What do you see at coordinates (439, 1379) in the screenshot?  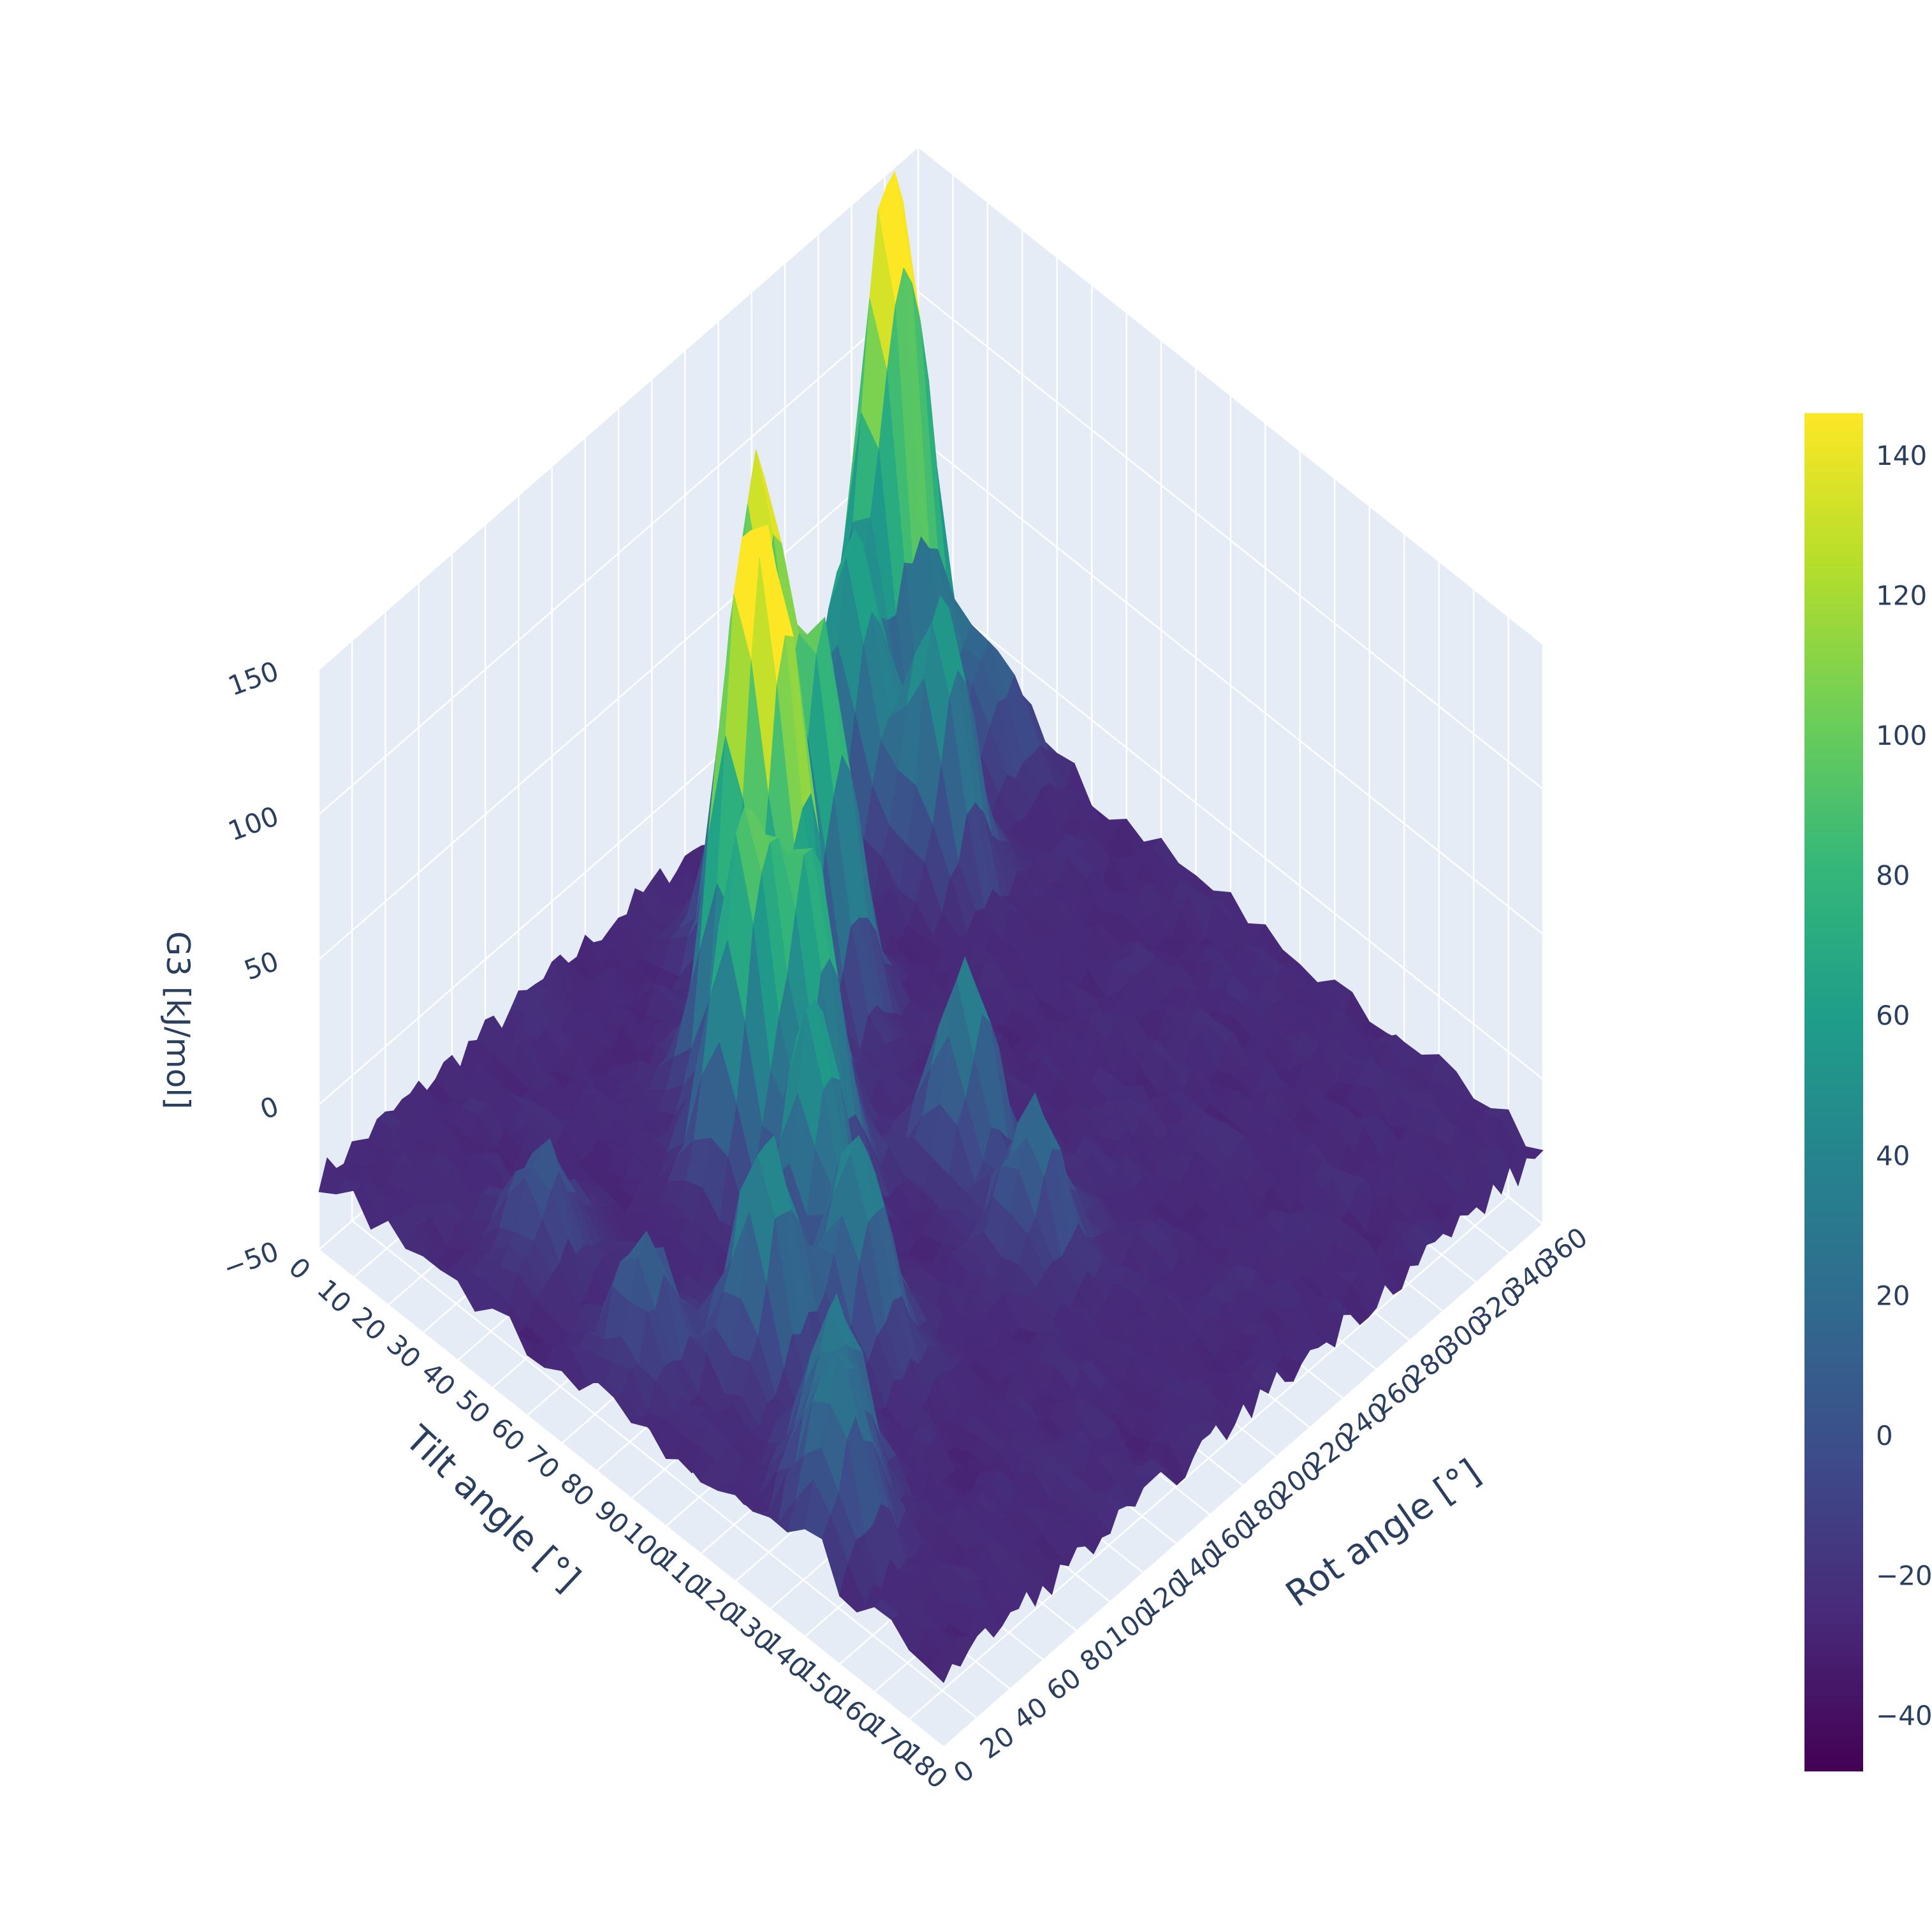 I see `x-tick-label: 40` at bounding box center [439, 1379].